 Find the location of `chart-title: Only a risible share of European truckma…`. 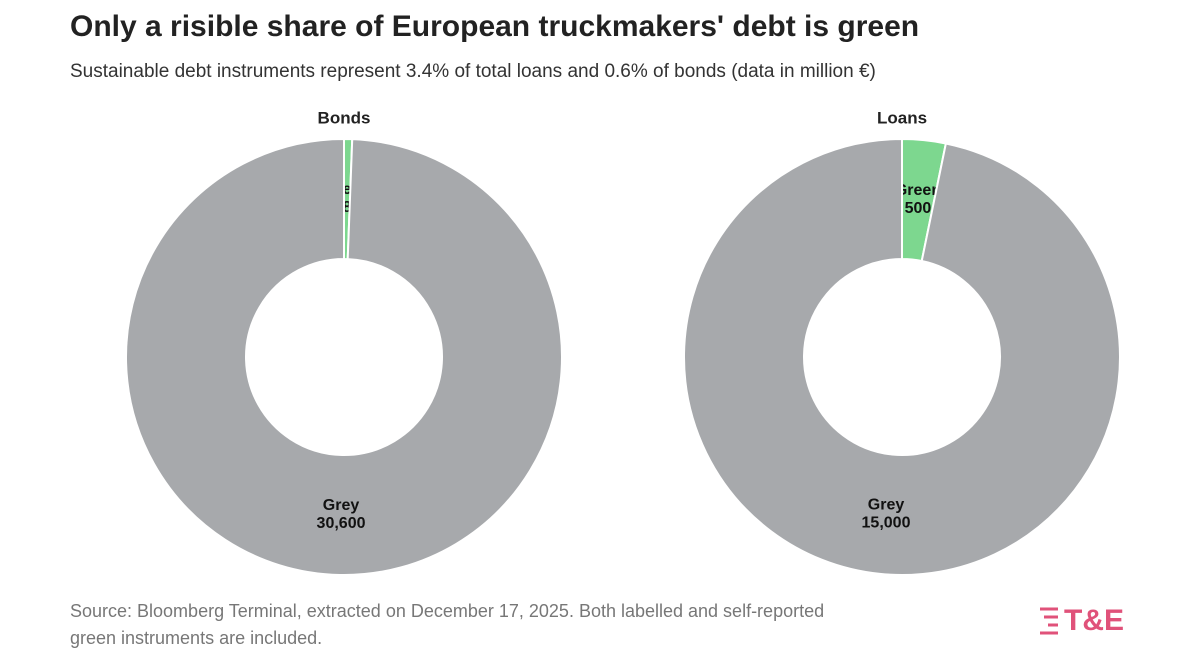

chart-title: Only a risible share of European truckma… is located at coordinates (494, 26).